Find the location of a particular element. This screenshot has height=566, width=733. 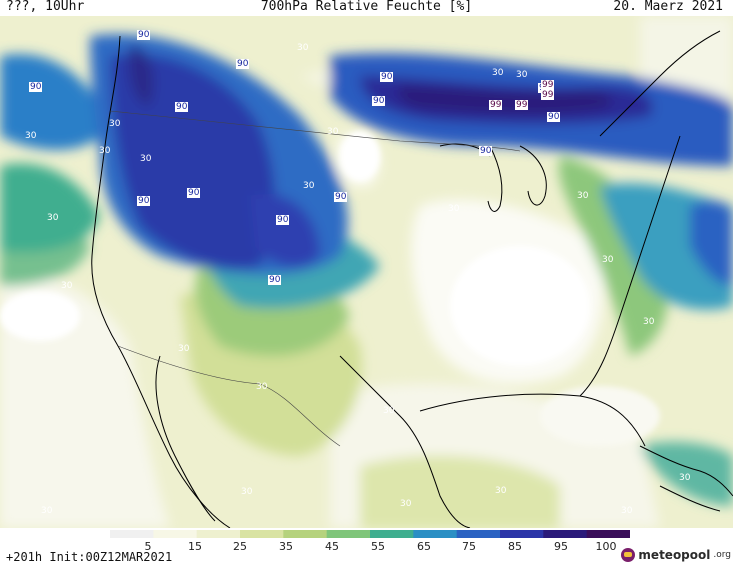

colorbar-tick: 100 is located at coordinates (606, 546).